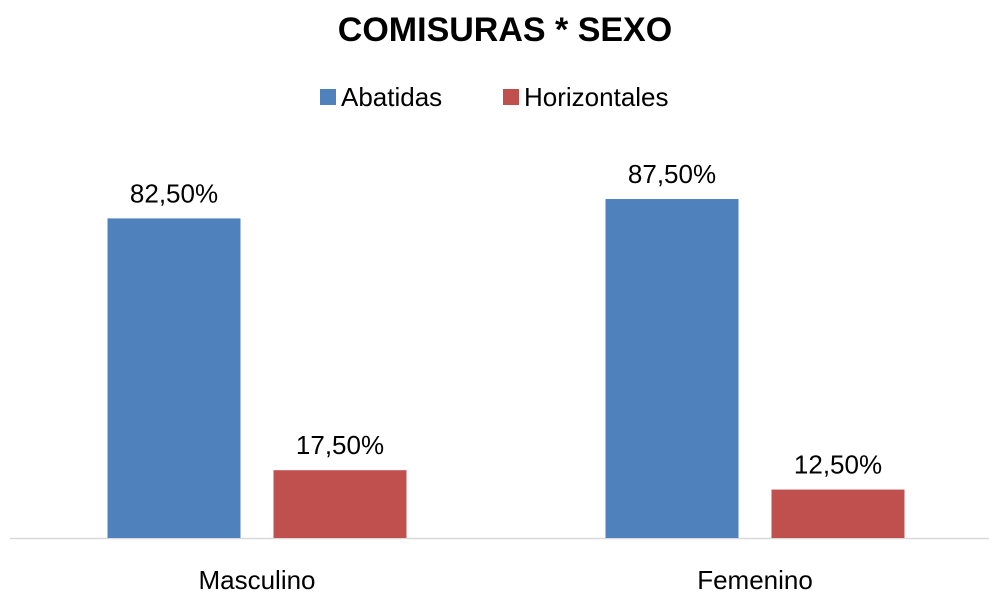  I want to click on legend-label: Abatidas, so click(391, 97).